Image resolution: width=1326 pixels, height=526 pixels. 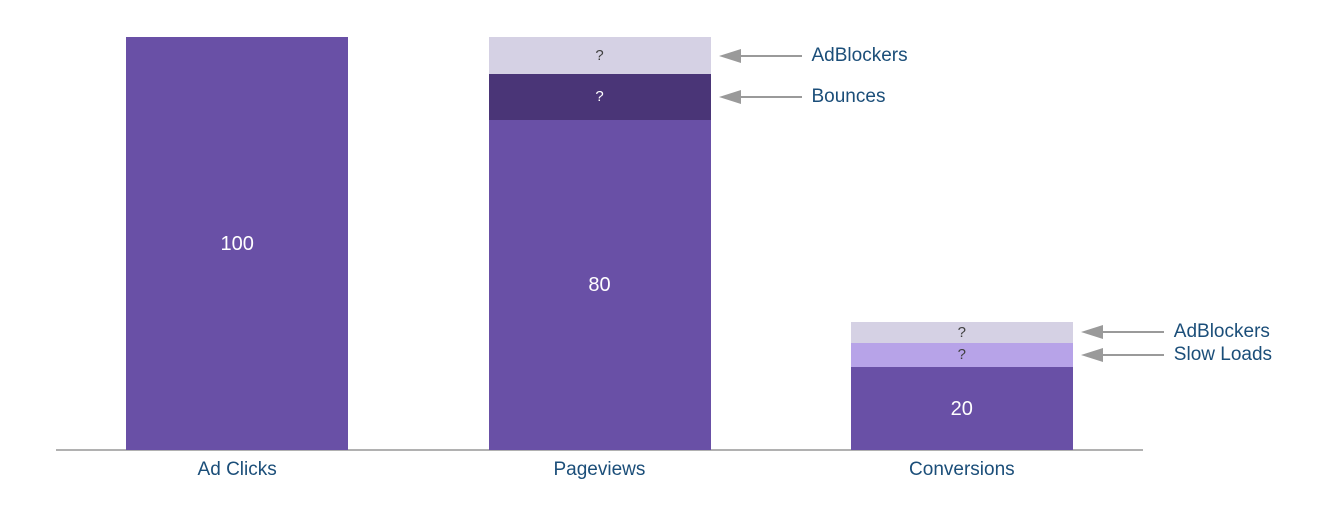 I want to click on bar-pageviews: ?? 80, so click(x=599, y=243).